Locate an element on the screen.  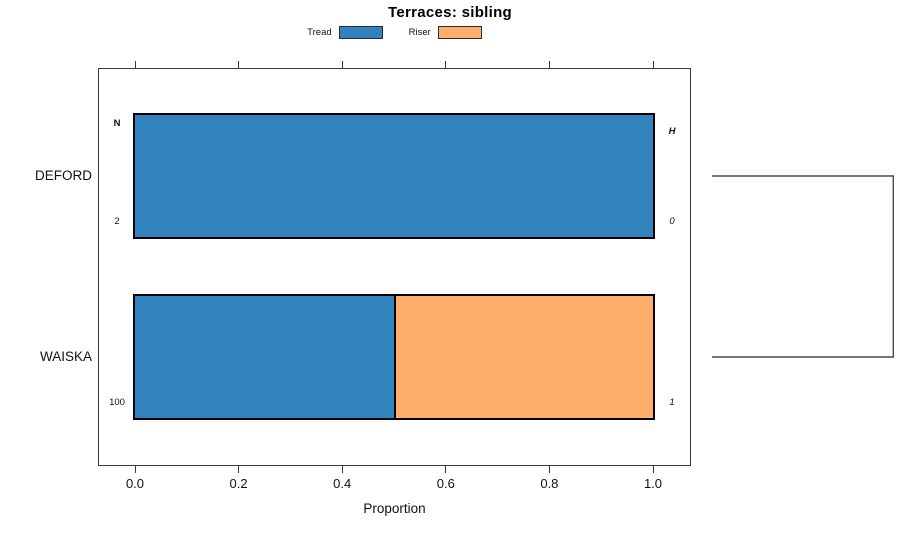
legend-item: Riser is located at coordinates (445, 32).